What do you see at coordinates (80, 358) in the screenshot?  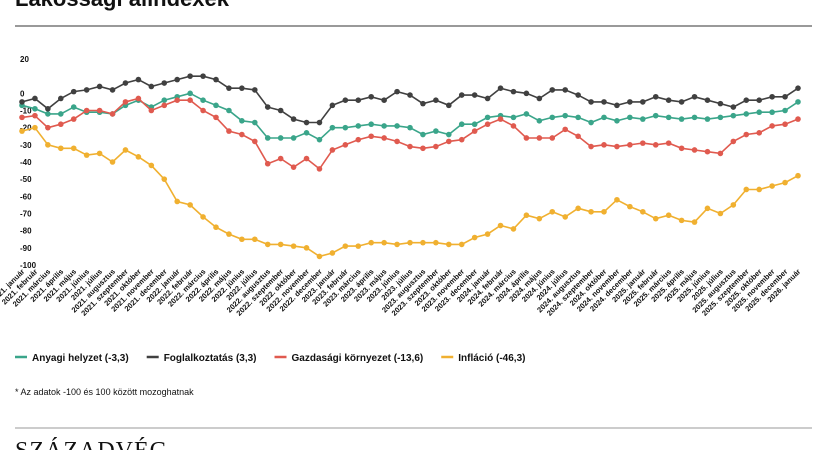 I see `legend-label: Anyagi helyzet (-3,3)` at bounding box center [80, 358].